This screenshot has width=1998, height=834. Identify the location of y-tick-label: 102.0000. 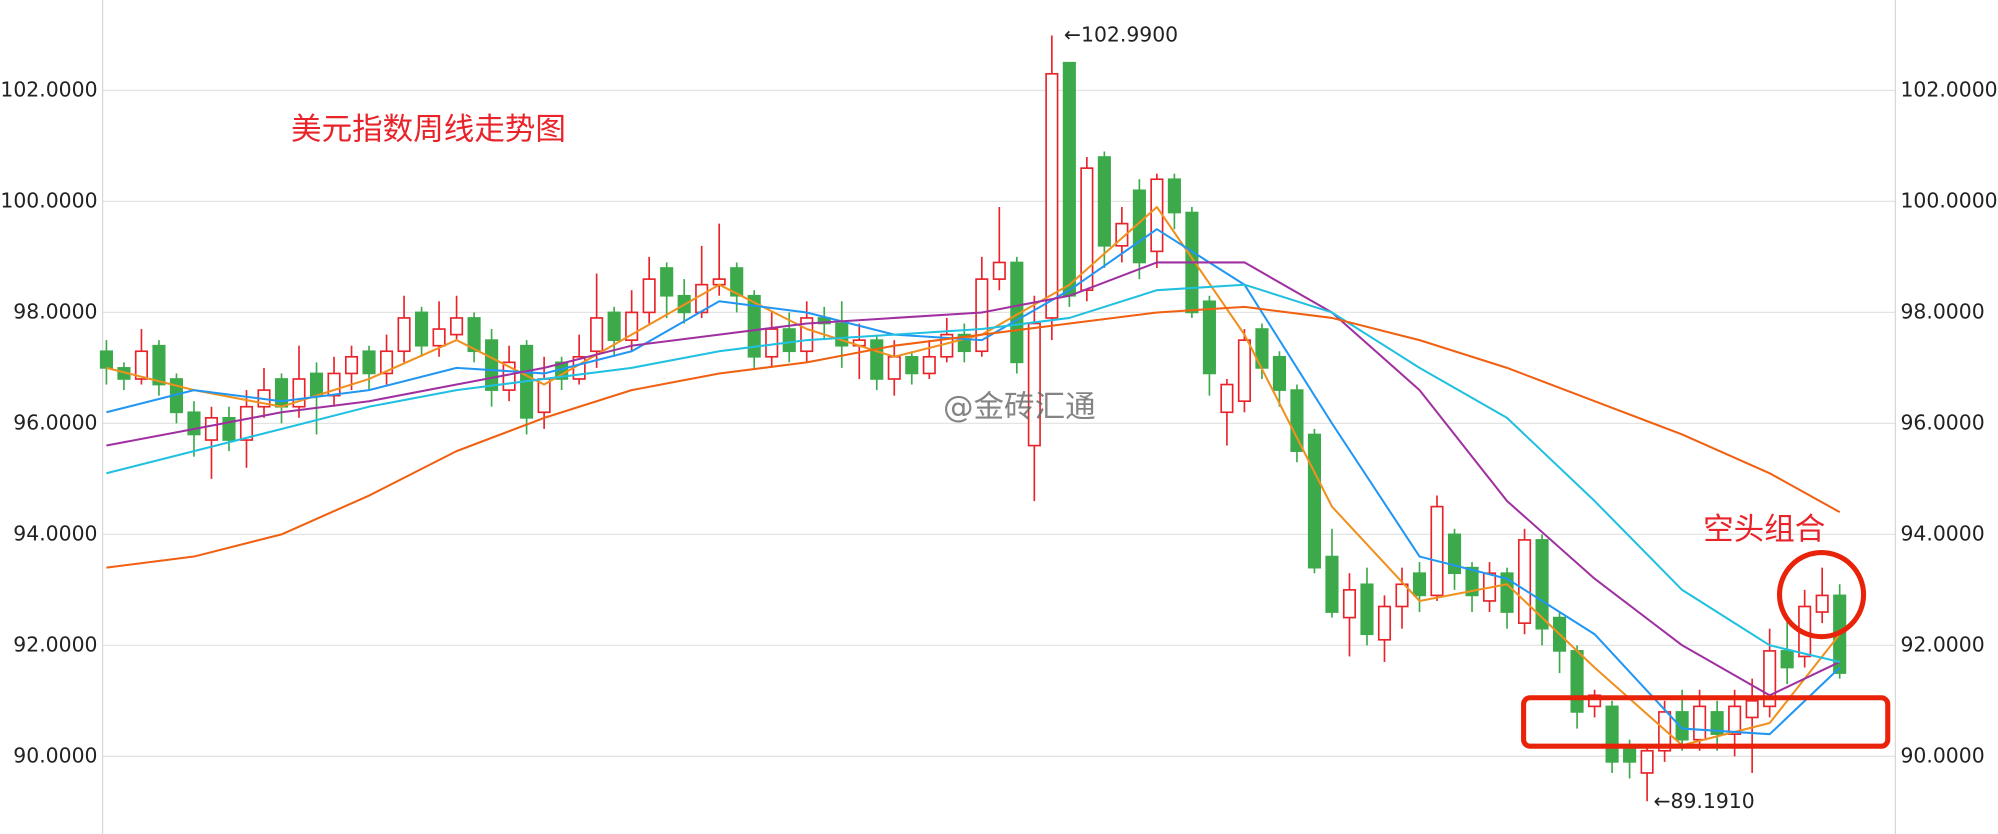
(48, 89).